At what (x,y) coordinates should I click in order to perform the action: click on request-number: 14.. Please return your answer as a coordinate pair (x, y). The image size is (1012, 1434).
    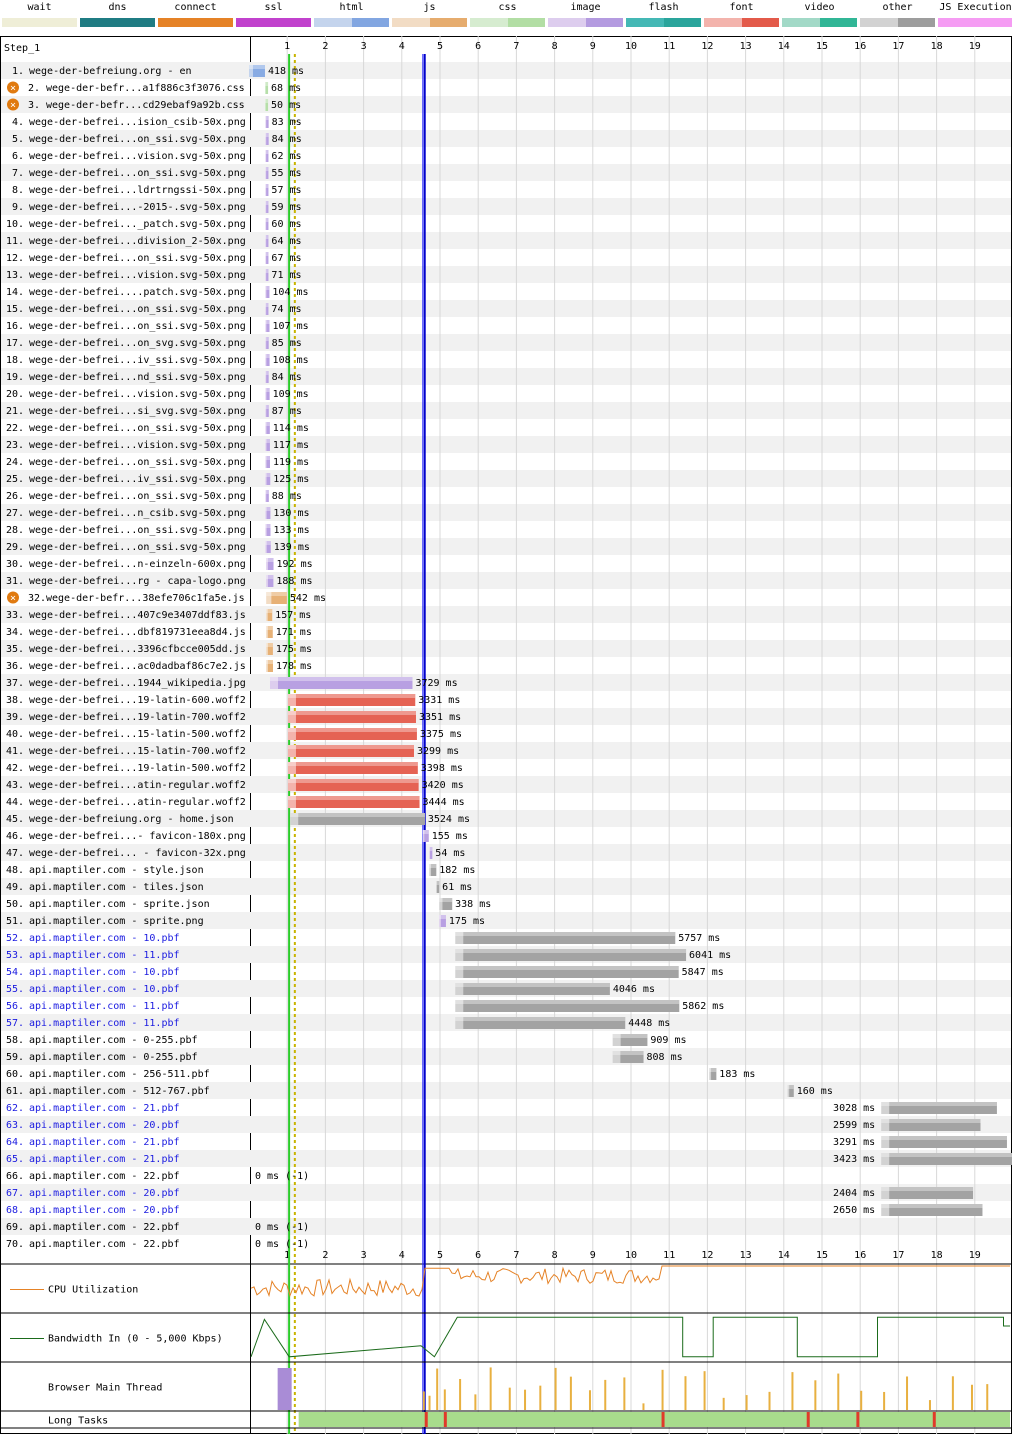
    Looking at the image, I should click on (15, 292).